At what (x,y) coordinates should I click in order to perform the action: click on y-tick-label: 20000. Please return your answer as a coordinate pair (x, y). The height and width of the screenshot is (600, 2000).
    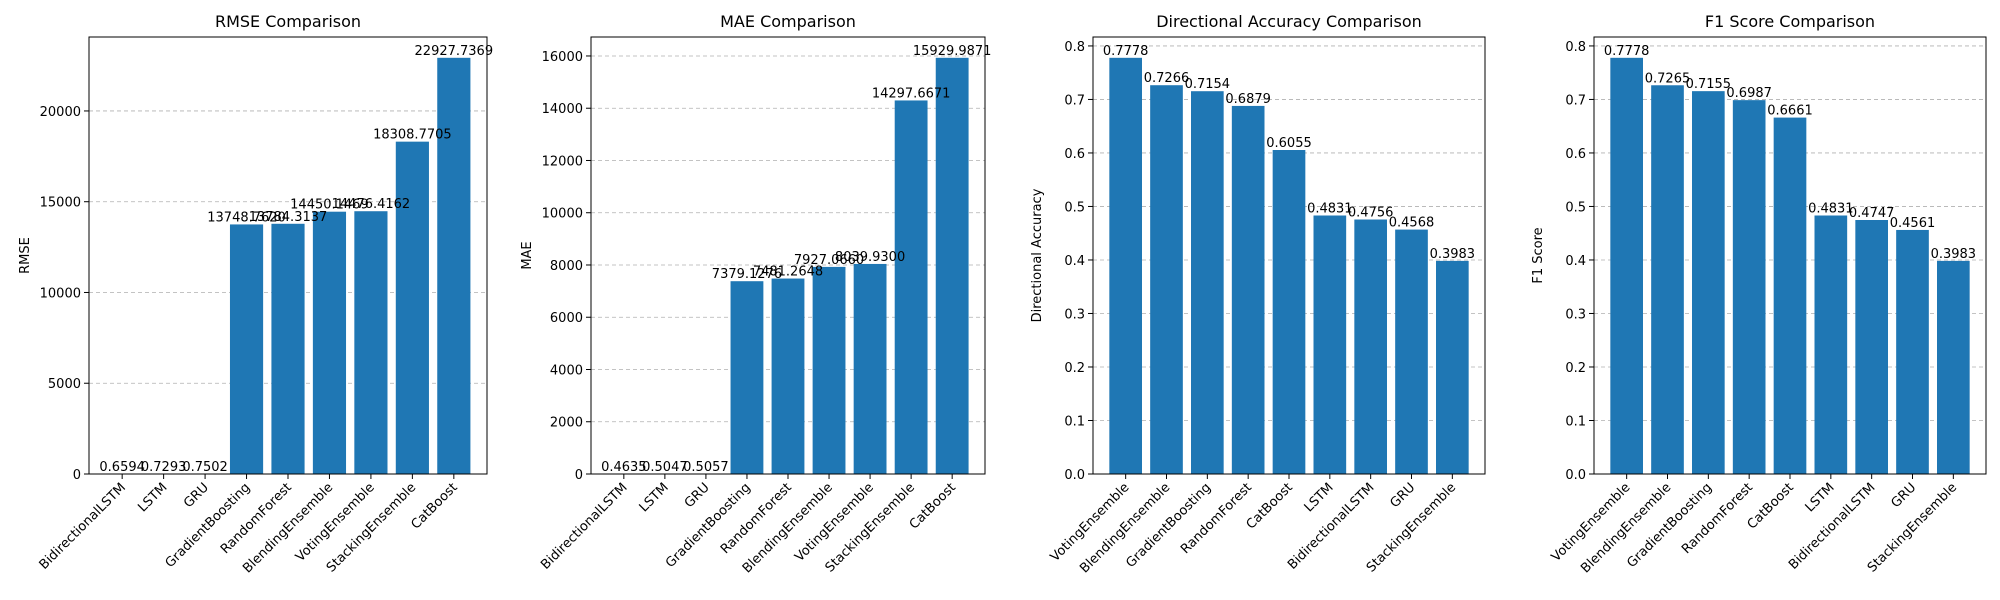
    Looking at the image, I should click on (60, 112).